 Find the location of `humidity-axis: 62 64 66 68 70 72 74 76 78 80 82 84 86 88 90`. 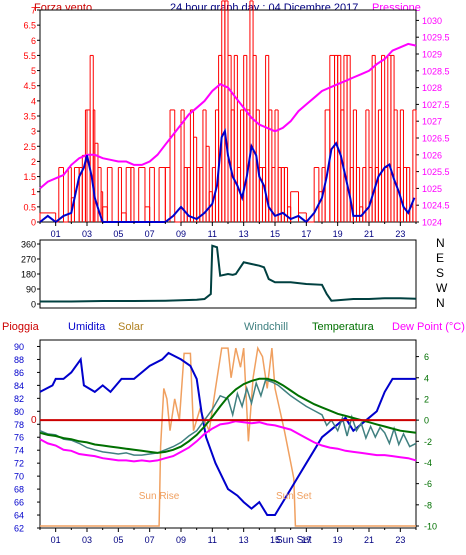

humidity-axis: 62 64 66 68 70 72 74 76 78 80 82 84 86 88 90 is located at coordinates (27, 438).